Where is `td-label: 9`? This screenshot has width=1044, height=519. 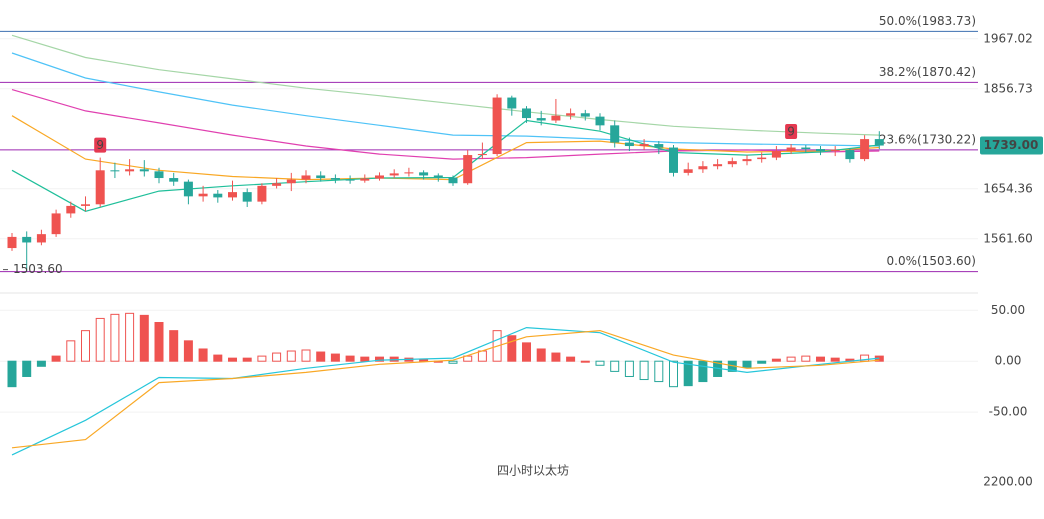 td-label: 9 is located at coordinates (791, 132).